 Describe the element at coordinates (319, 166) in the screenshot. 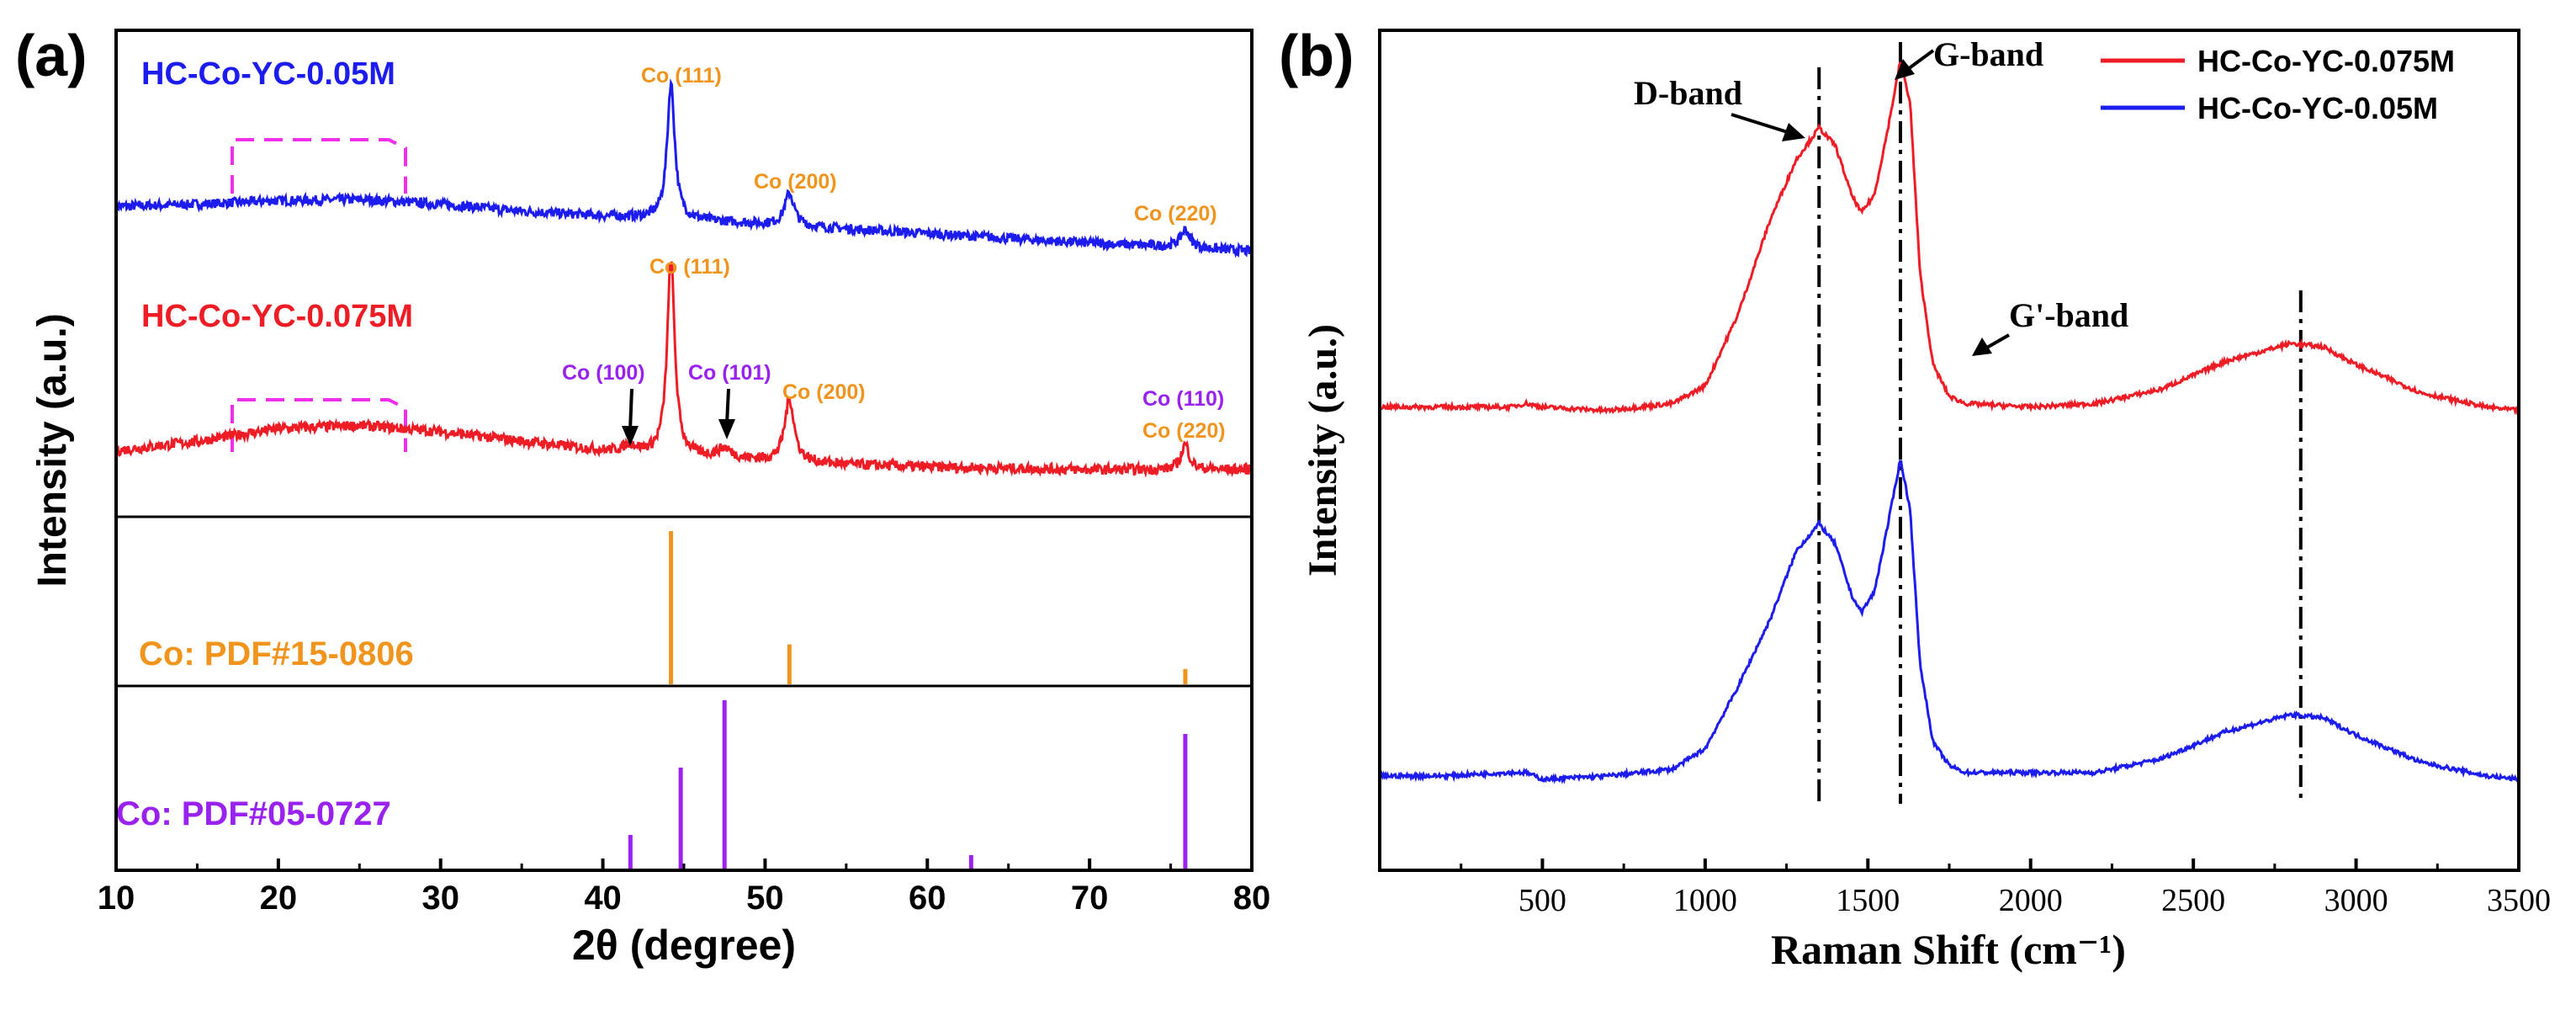

I see `amorphous-region-marker-blue` at that location.